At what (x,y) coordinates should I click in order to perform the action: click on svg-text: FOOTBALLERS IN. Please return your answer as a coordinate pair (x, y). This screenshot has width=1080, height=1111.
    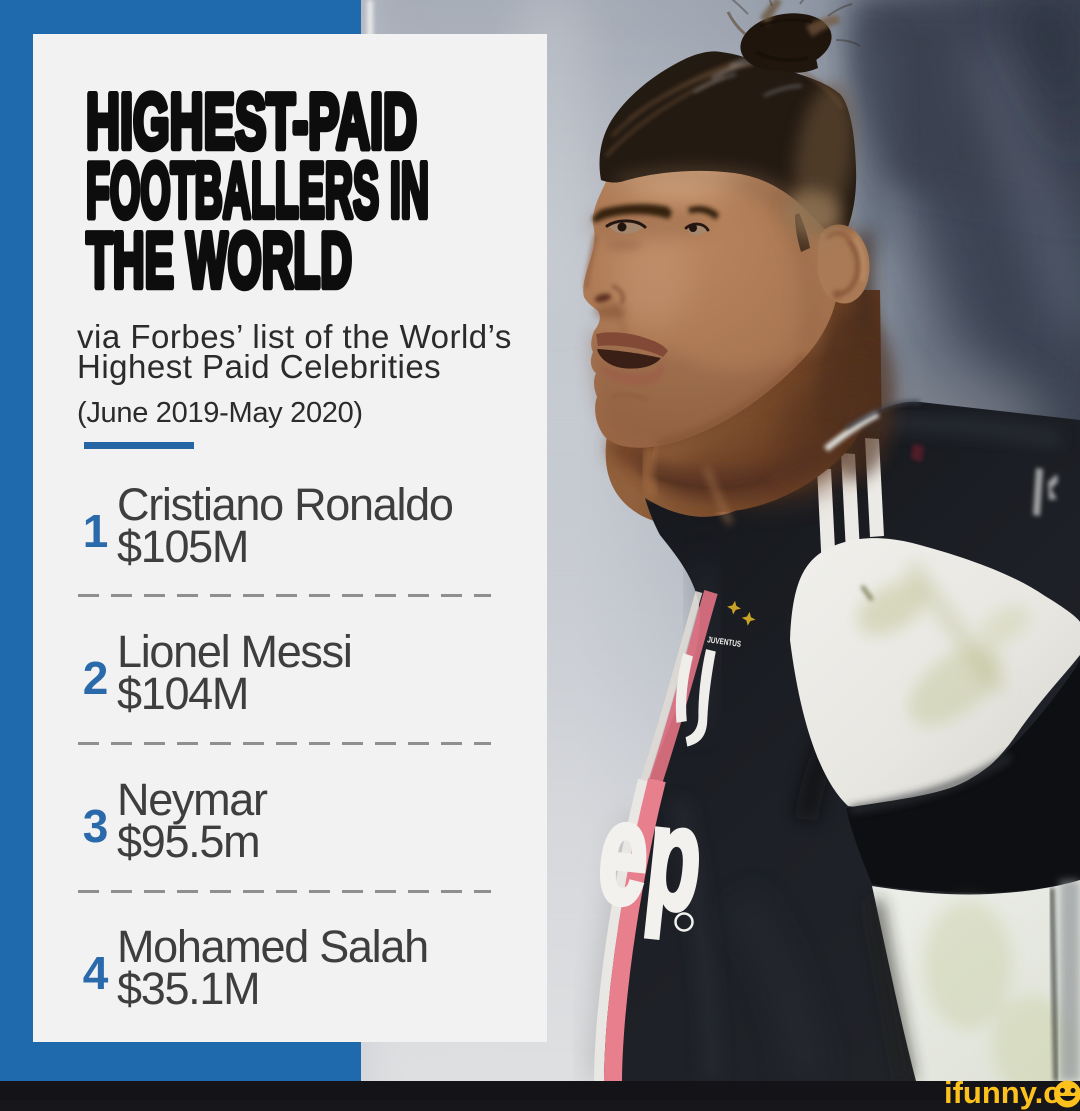
    Looking at the image, I should click on (257, 190).